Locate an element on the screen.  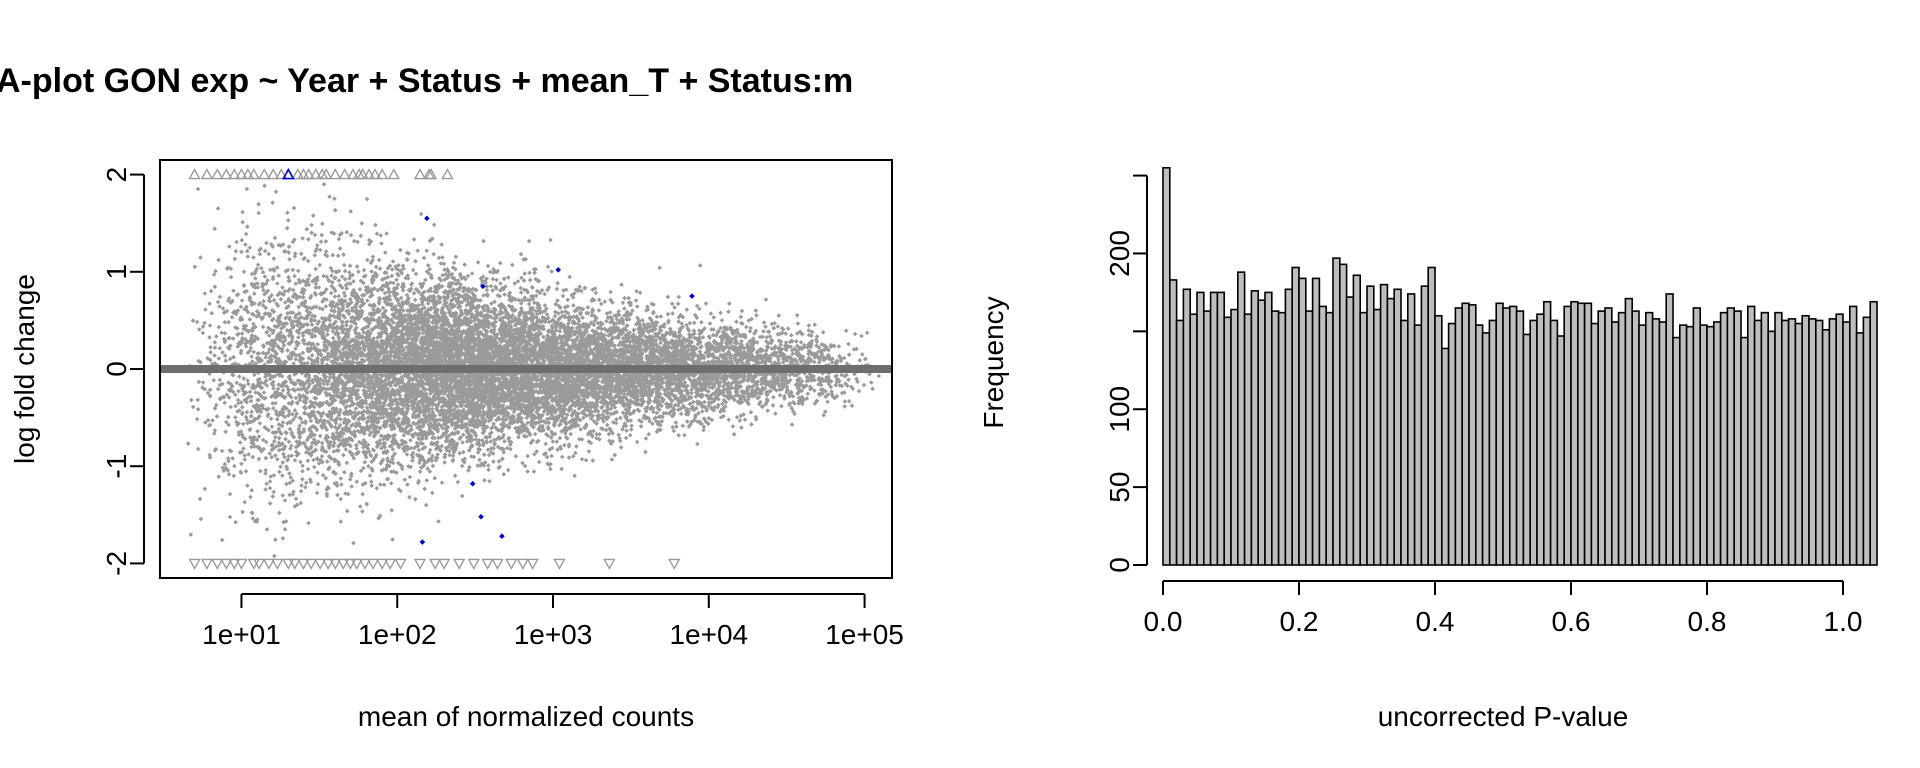
ma-x-tick-label: 1e+05 is located at coordinates (864, 634).